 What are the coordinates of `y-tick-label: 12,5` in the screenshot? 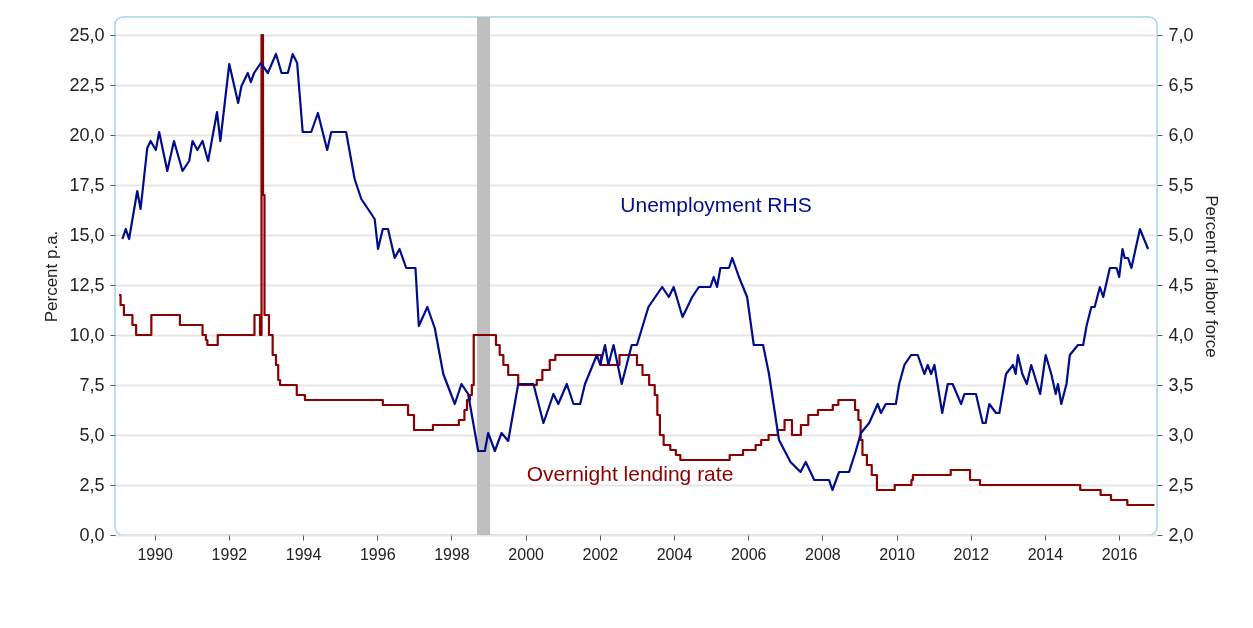 It's located at (87, 284).